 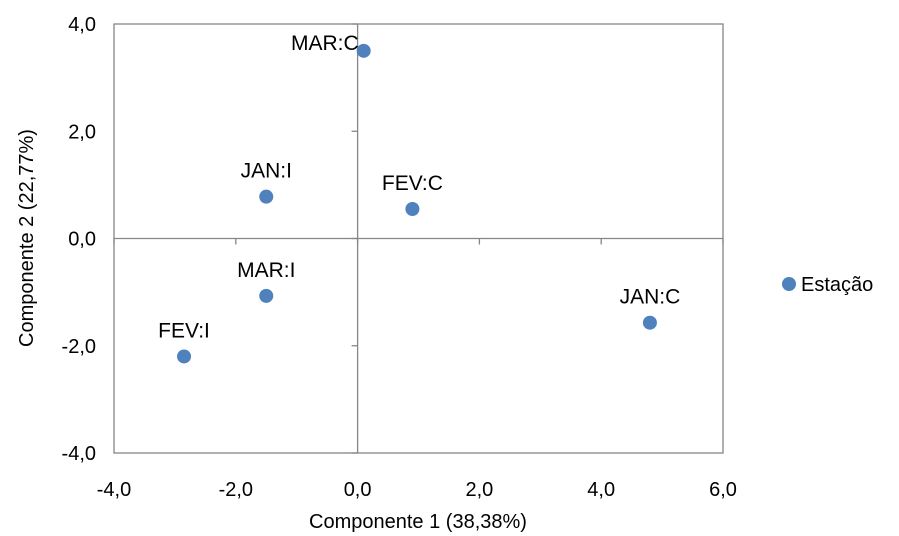 What do you see at coordinates (723, 490) in the screenshot?
I see `x-tick-label: 6,0` at bounding box center [723, 490].